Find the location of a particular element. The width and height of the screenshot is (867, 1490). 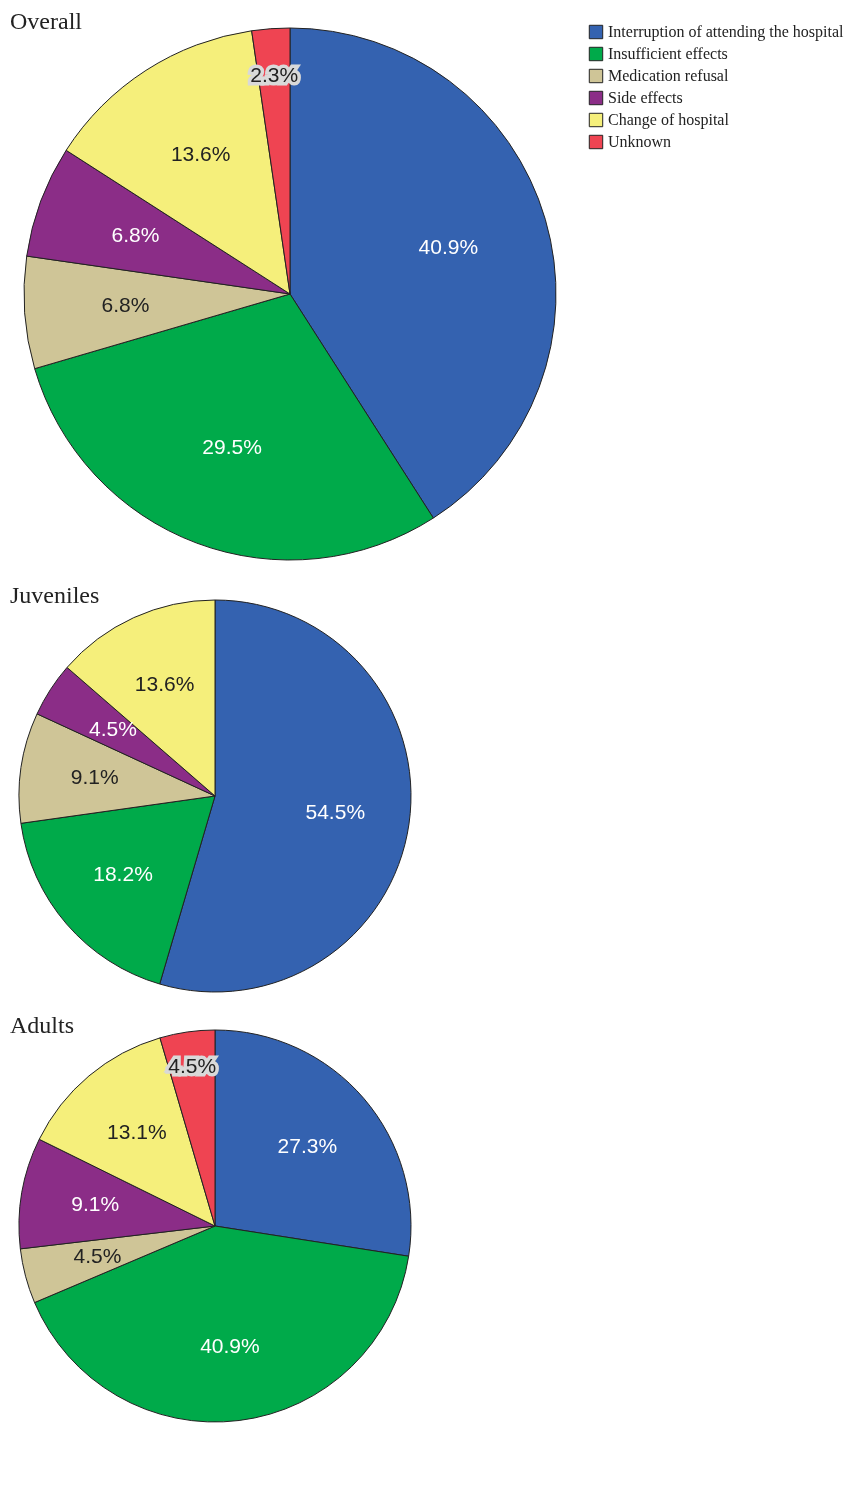

data-label: 13.1% is located at coordinates (137, 1131).